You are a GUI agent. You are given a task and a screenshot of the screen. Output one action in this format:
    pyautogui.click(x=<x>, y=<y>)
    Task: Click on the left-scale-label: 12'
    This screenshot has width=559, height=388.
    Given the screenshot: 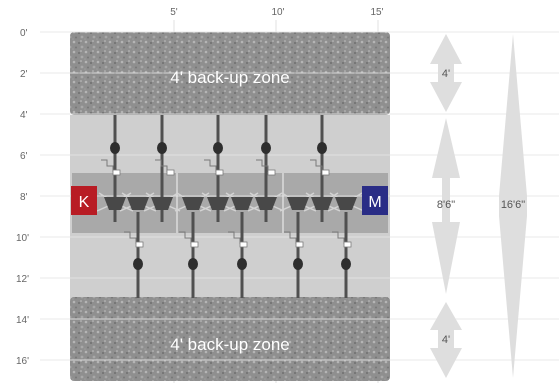 What is the action you would take?
    pyautogui.click(x=22, y=279)
    